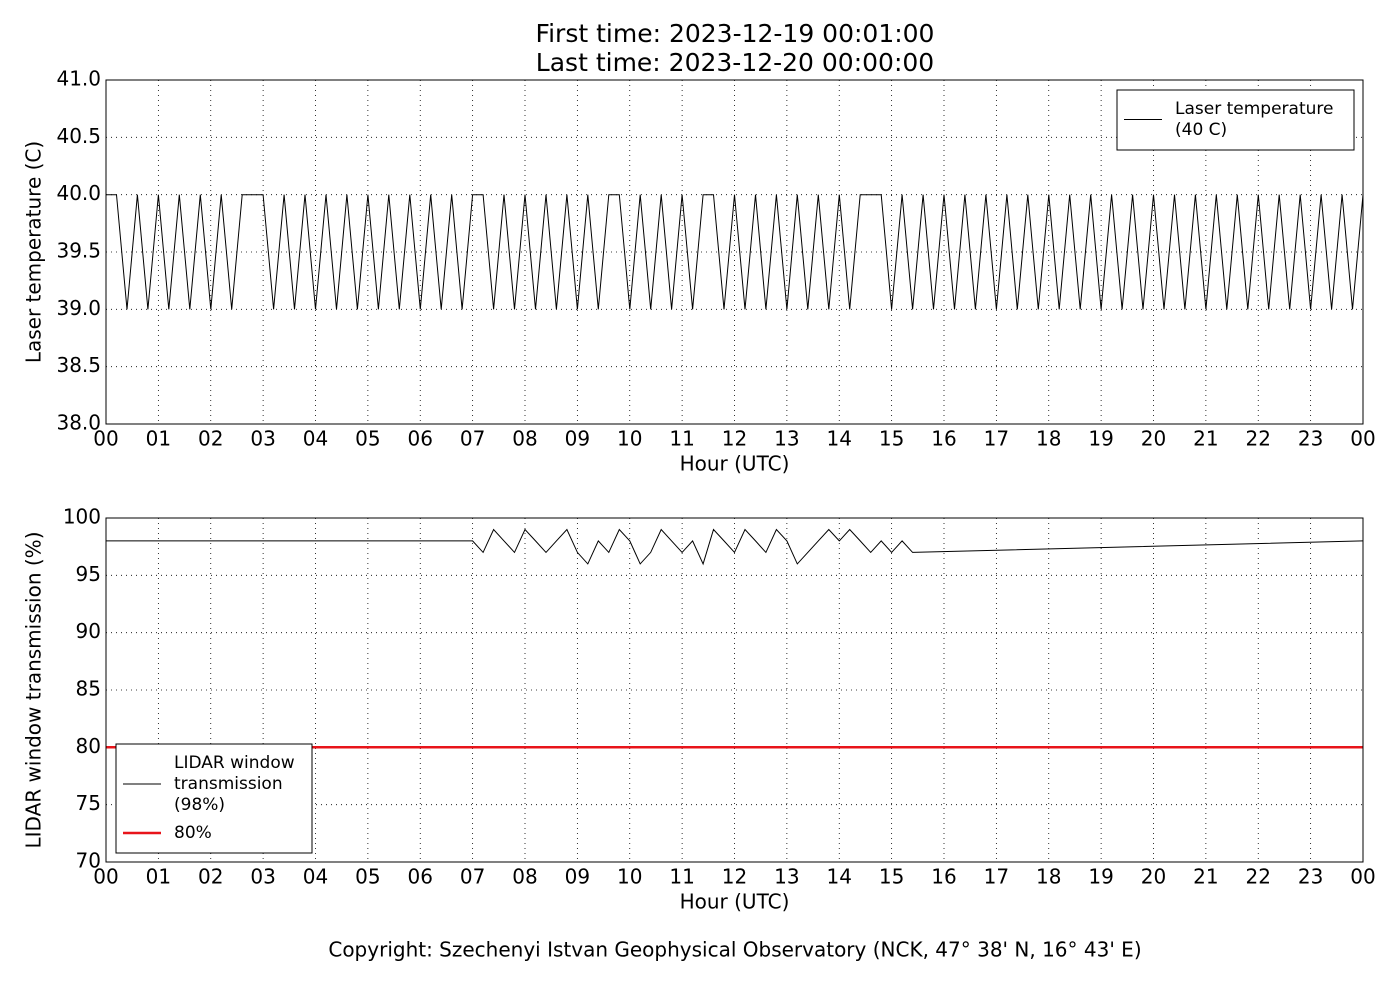 The image size is (1400, 1000). What do you see at coordinates (78, 308) in the screenshot?
I see `y-tick-label: 39.0` at bounding box center [78, 308].